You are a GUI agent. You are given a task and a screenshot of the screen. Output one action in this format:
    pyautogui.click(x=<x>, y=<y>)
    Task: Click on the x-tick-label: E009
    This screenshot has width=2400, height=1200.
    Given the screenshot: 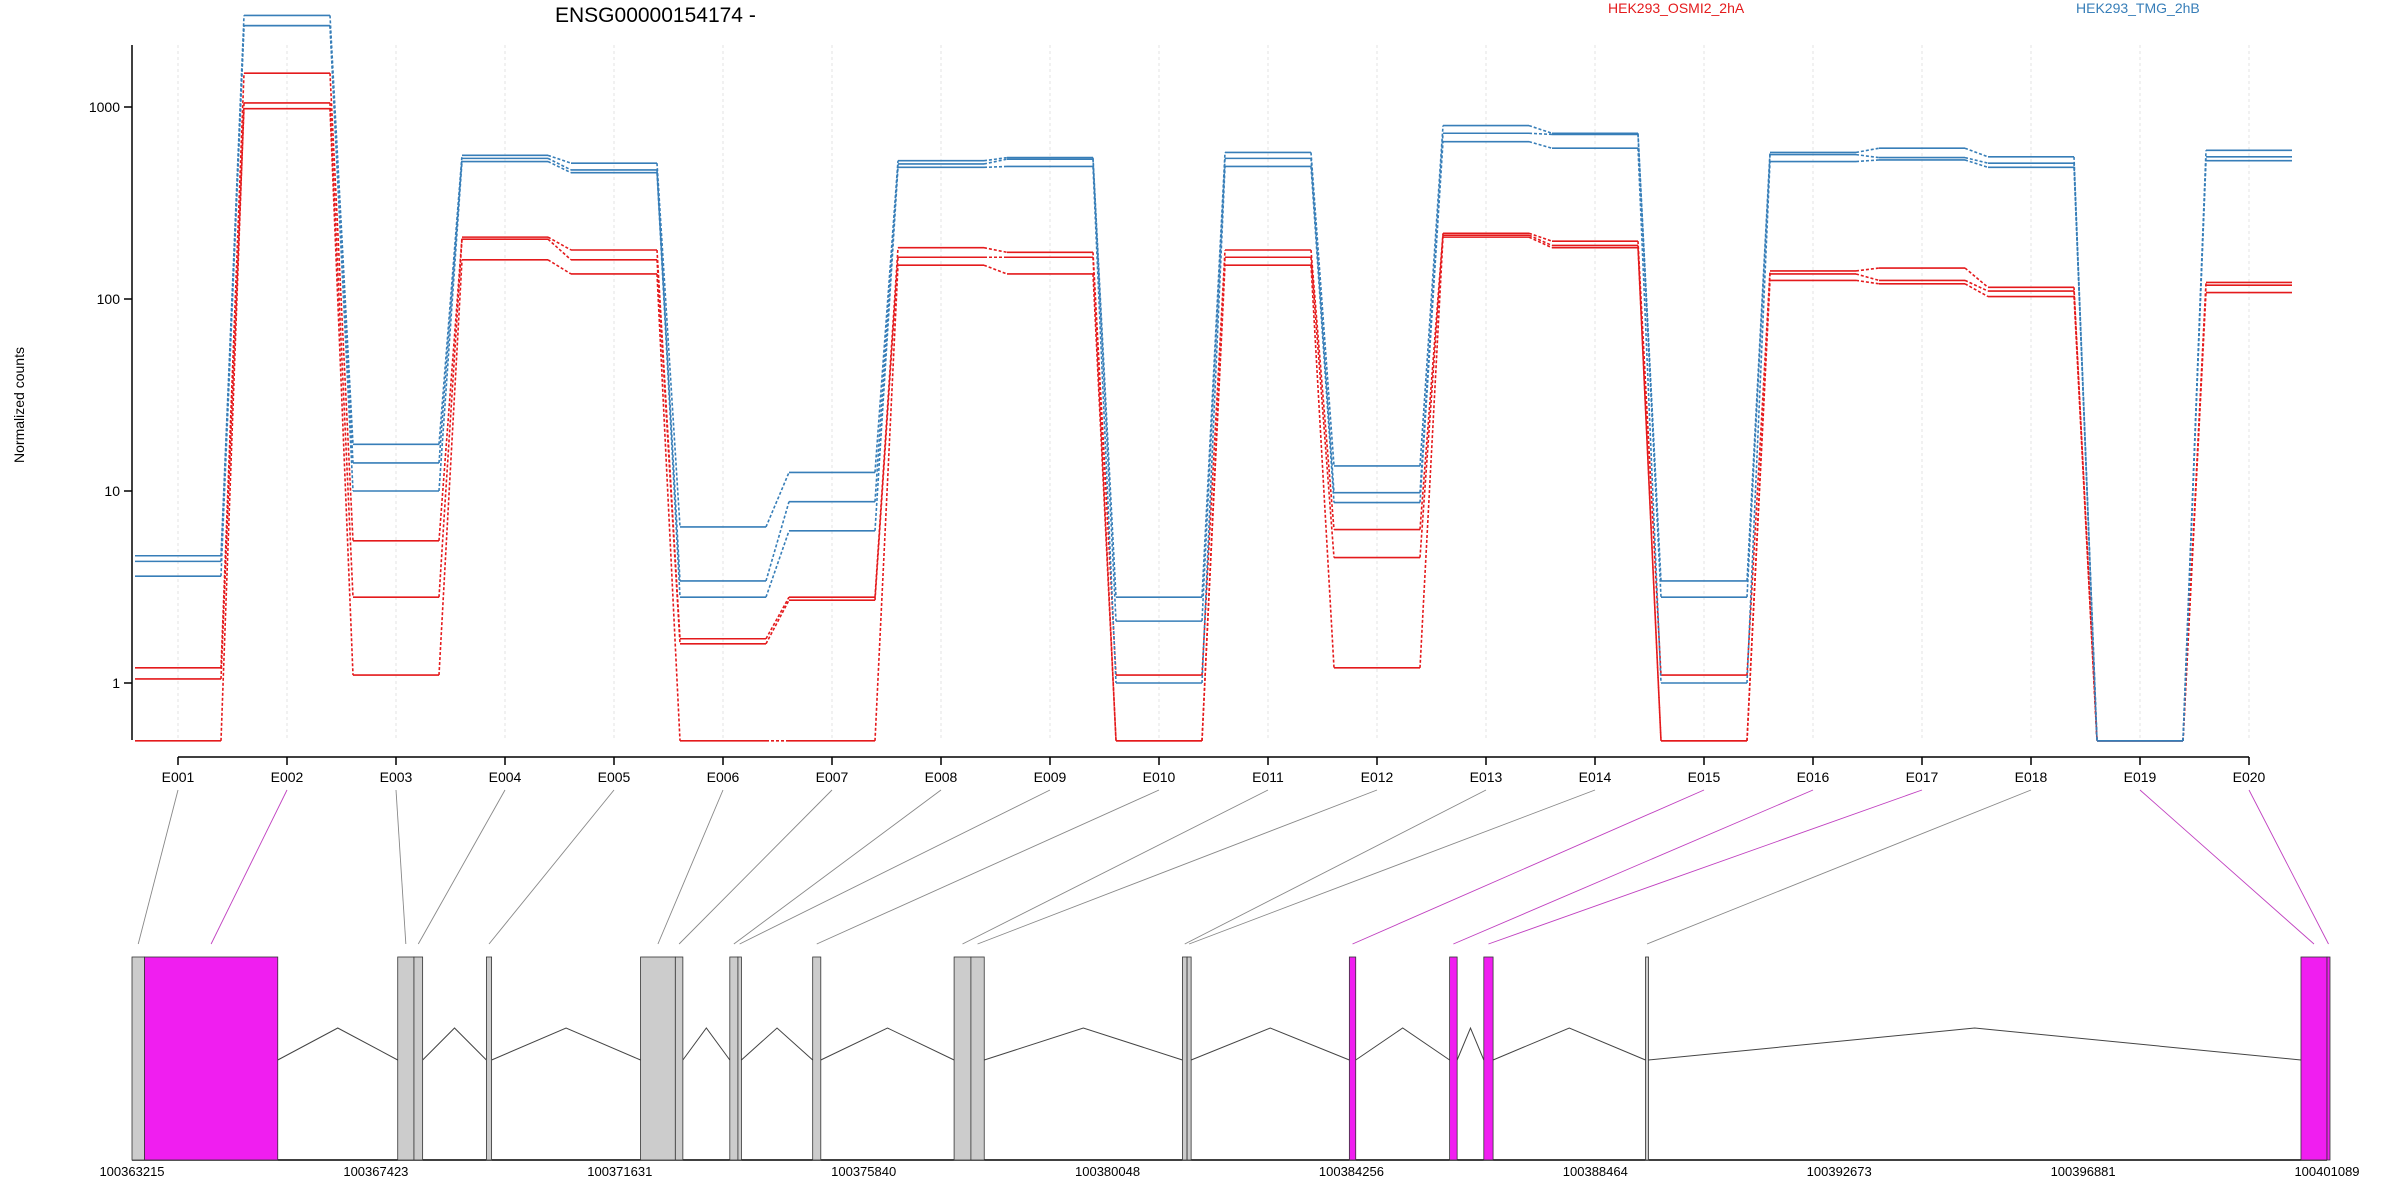 What is the action you would take?
    pyautogui.click(x=1050, y=777)
    